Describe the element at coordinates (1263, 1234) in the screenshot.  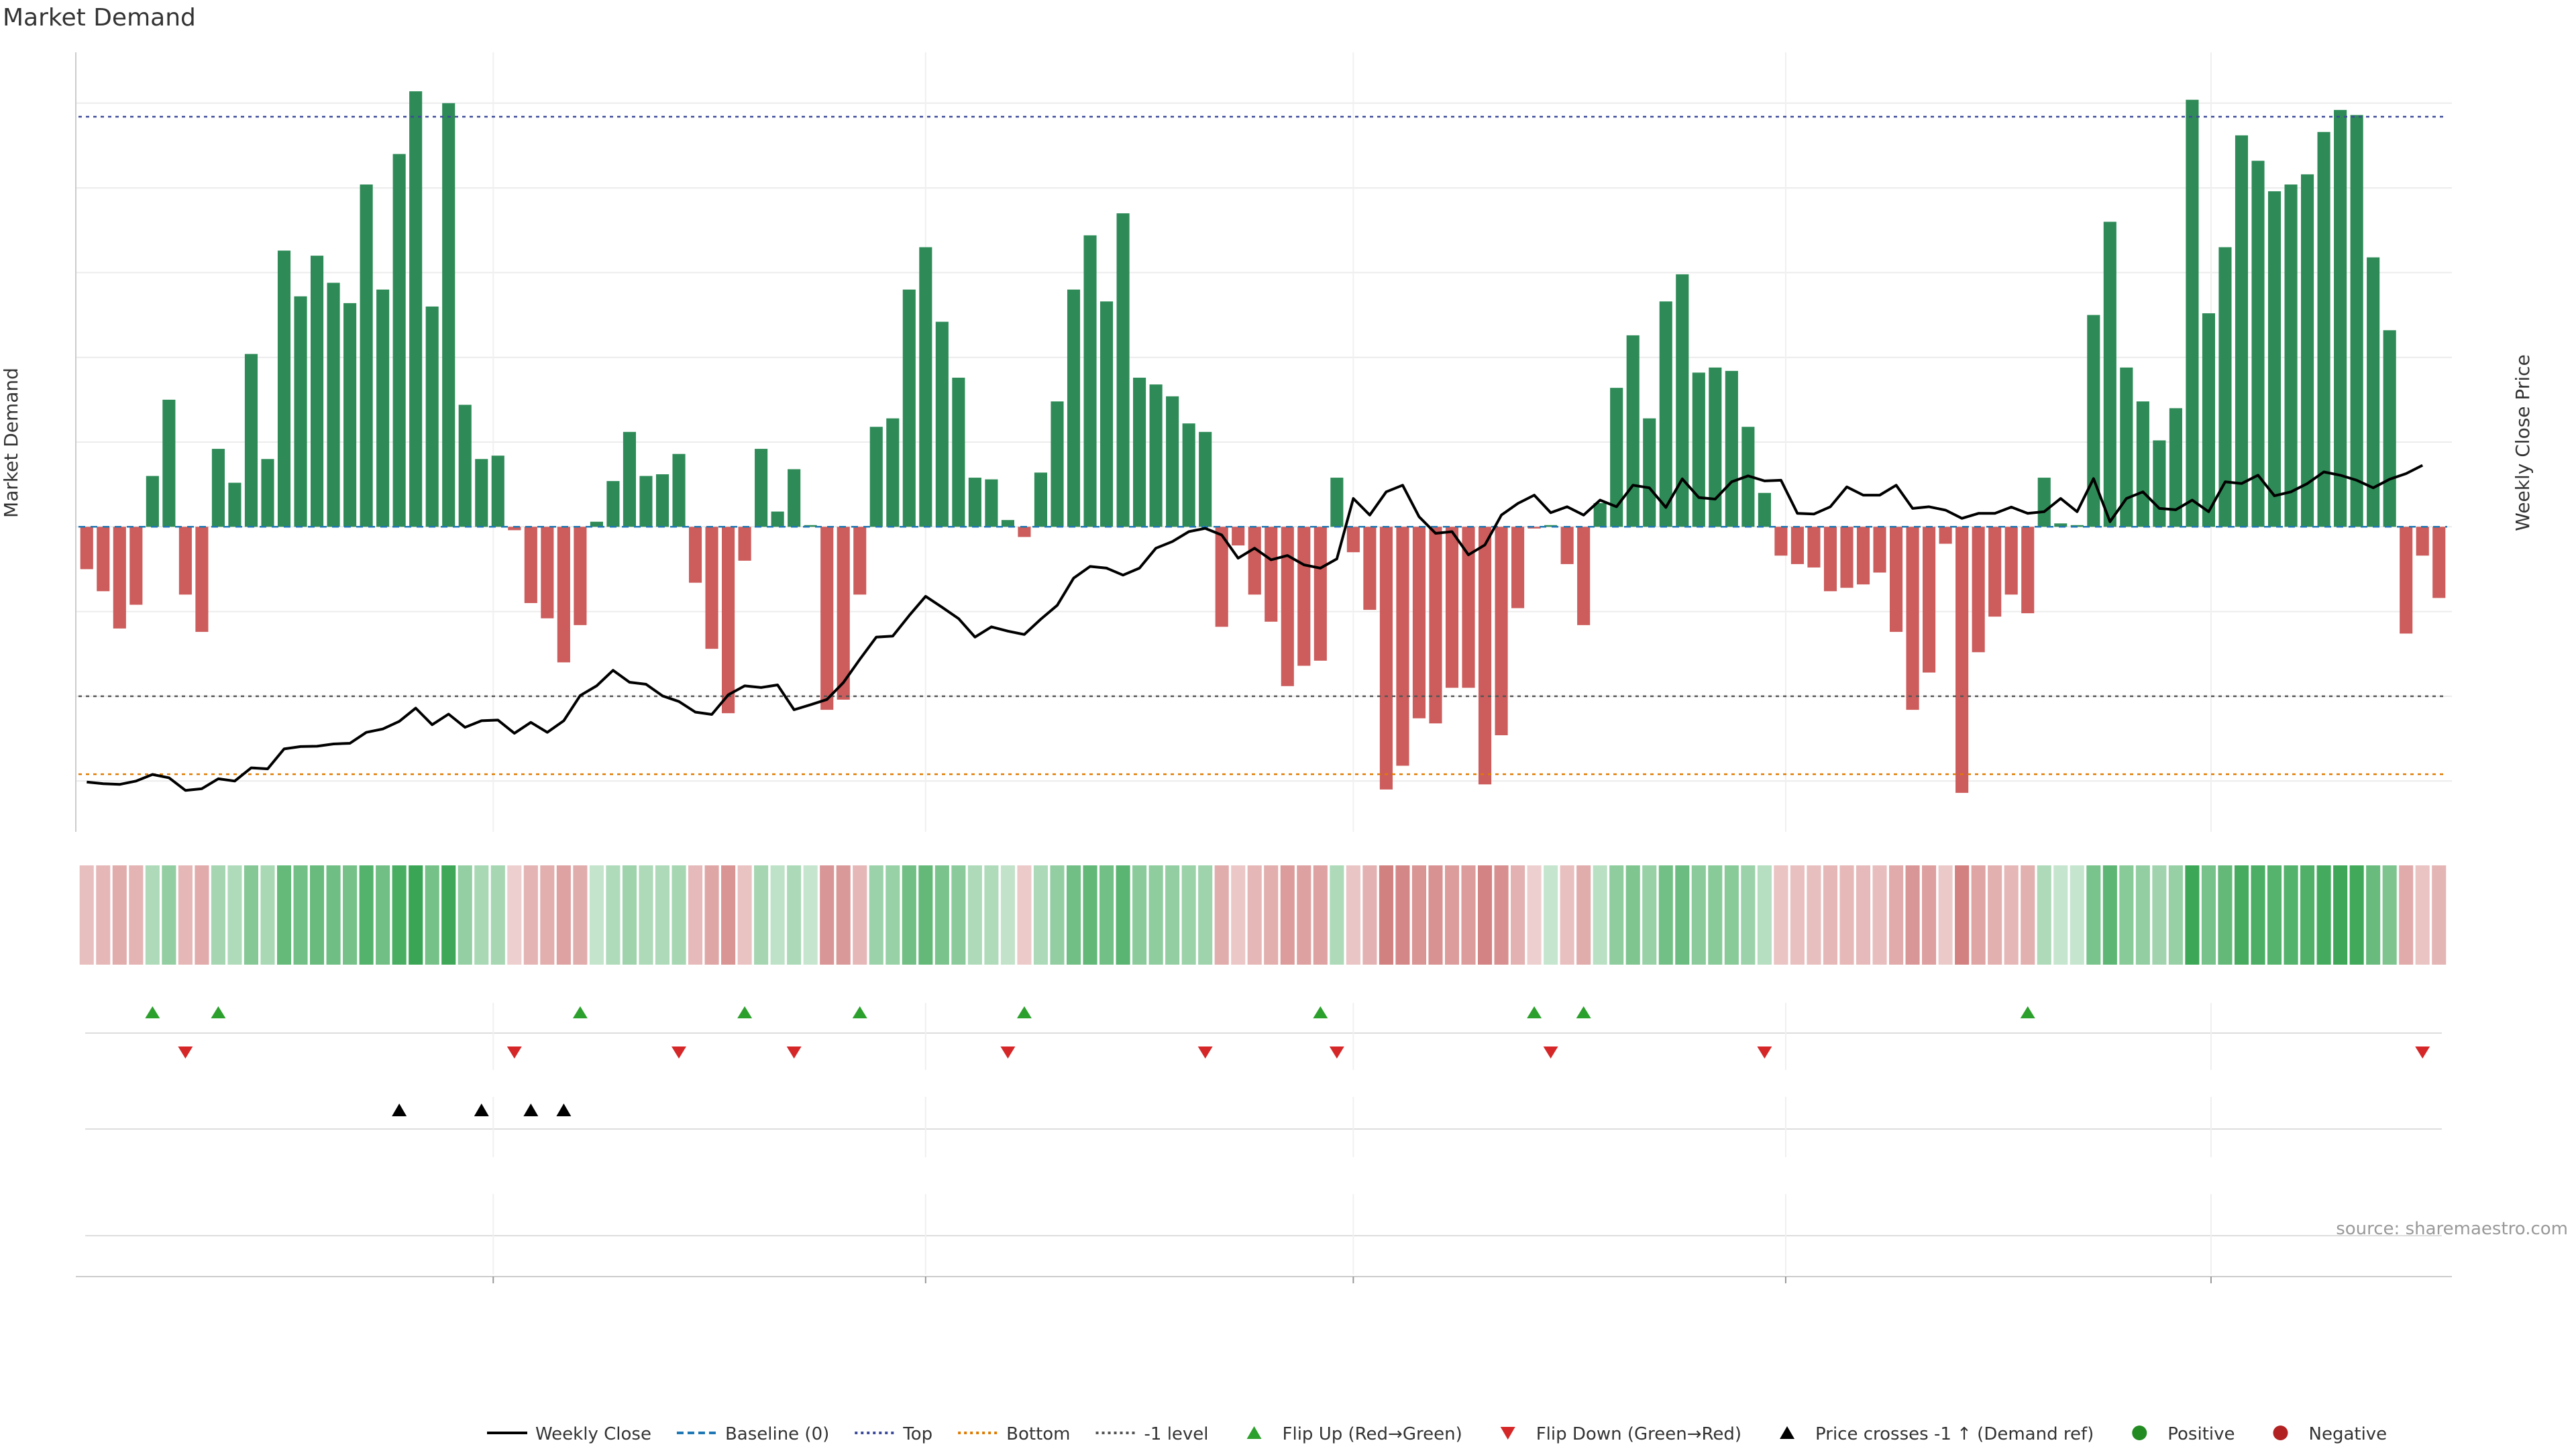
I see `empty-signal-panel` at that location.